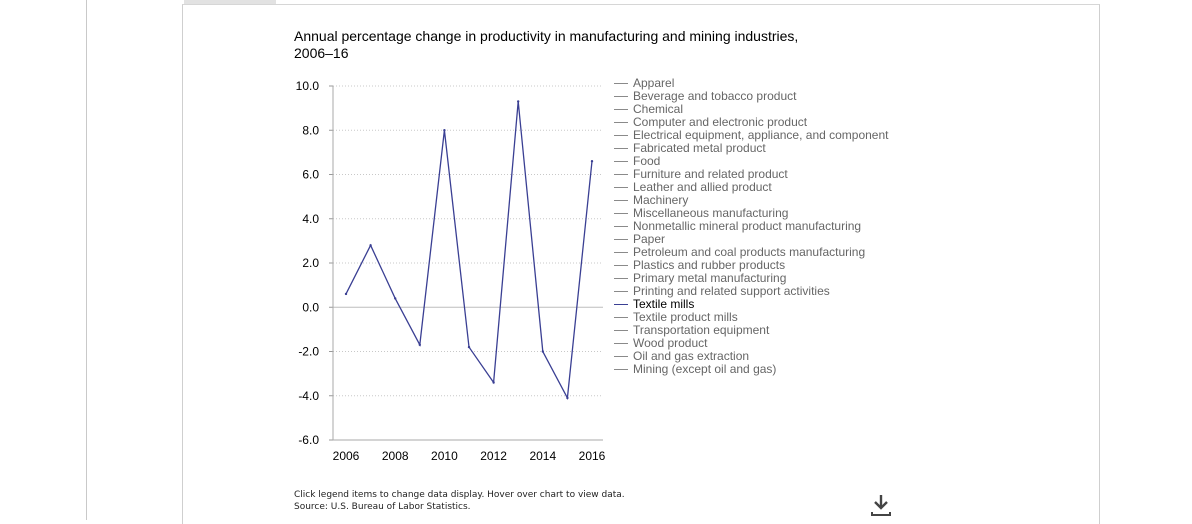  Describe the element at coordinates (308, 440) in the screenshot. I see `y-tick-label: -6.0` at that location.